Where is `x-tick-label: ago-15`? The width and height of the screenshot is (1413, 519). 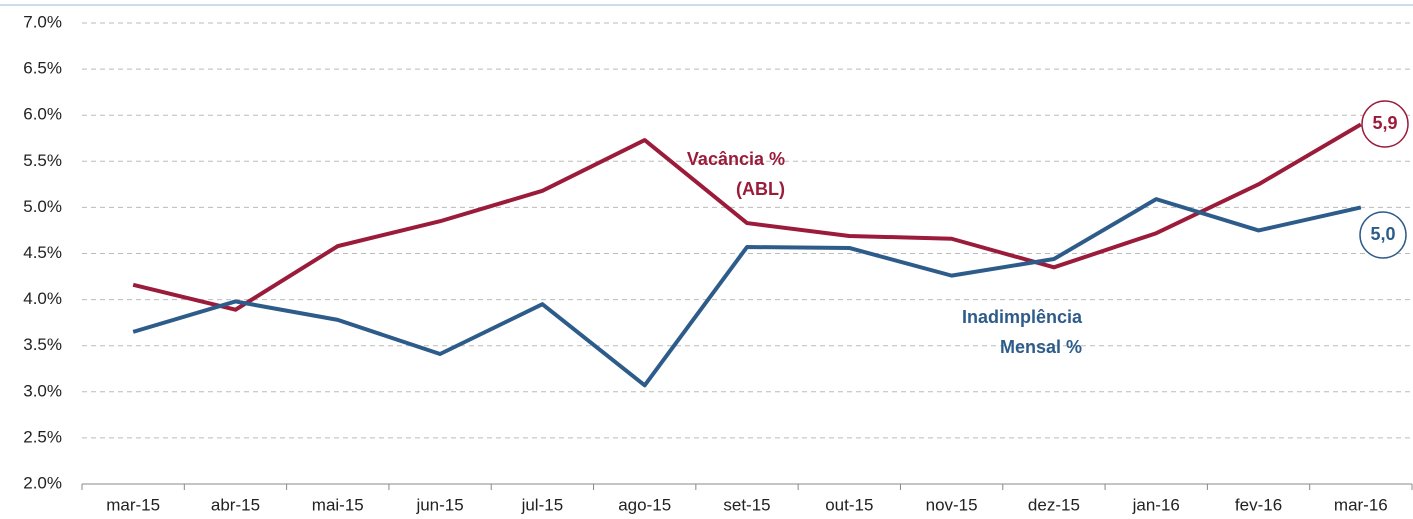
x-tick-label: ago-15 is located at coordinates (644, 504).